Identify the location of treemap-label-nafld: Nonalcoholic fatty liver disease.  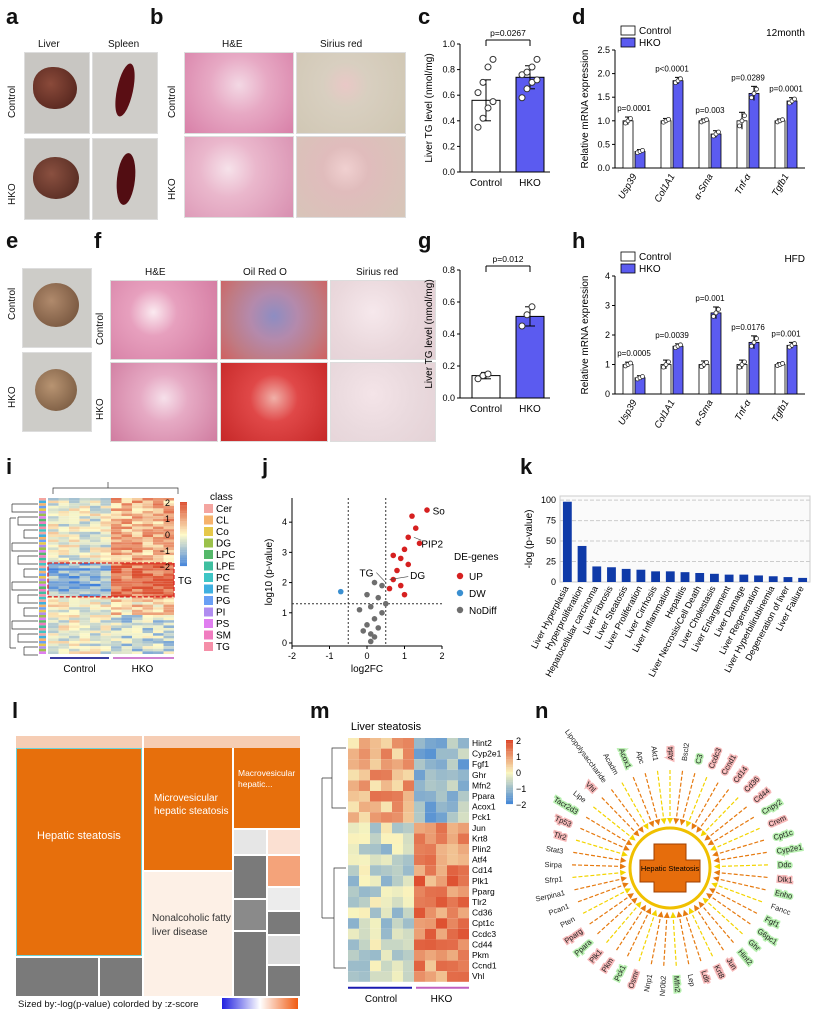
(191, 925).